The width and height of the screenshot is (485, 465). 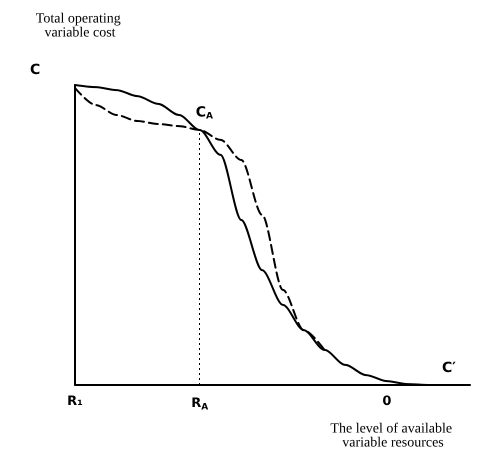 I want to click on x-axis-title: The level of available variable resources, so click(x=393, y=436).